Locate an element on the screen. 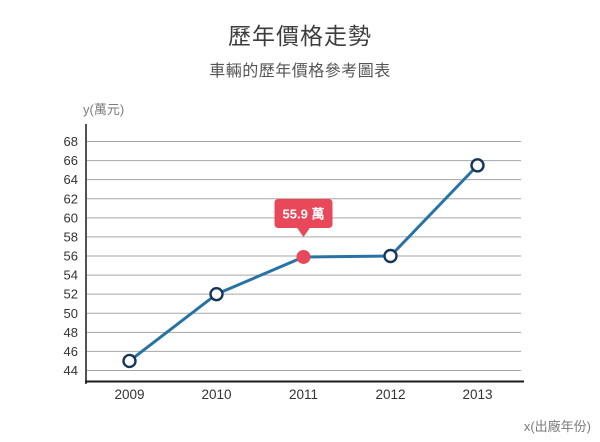 The image size is (600, 442). y-tick-label: 64 is located at coordinates (71, 179).